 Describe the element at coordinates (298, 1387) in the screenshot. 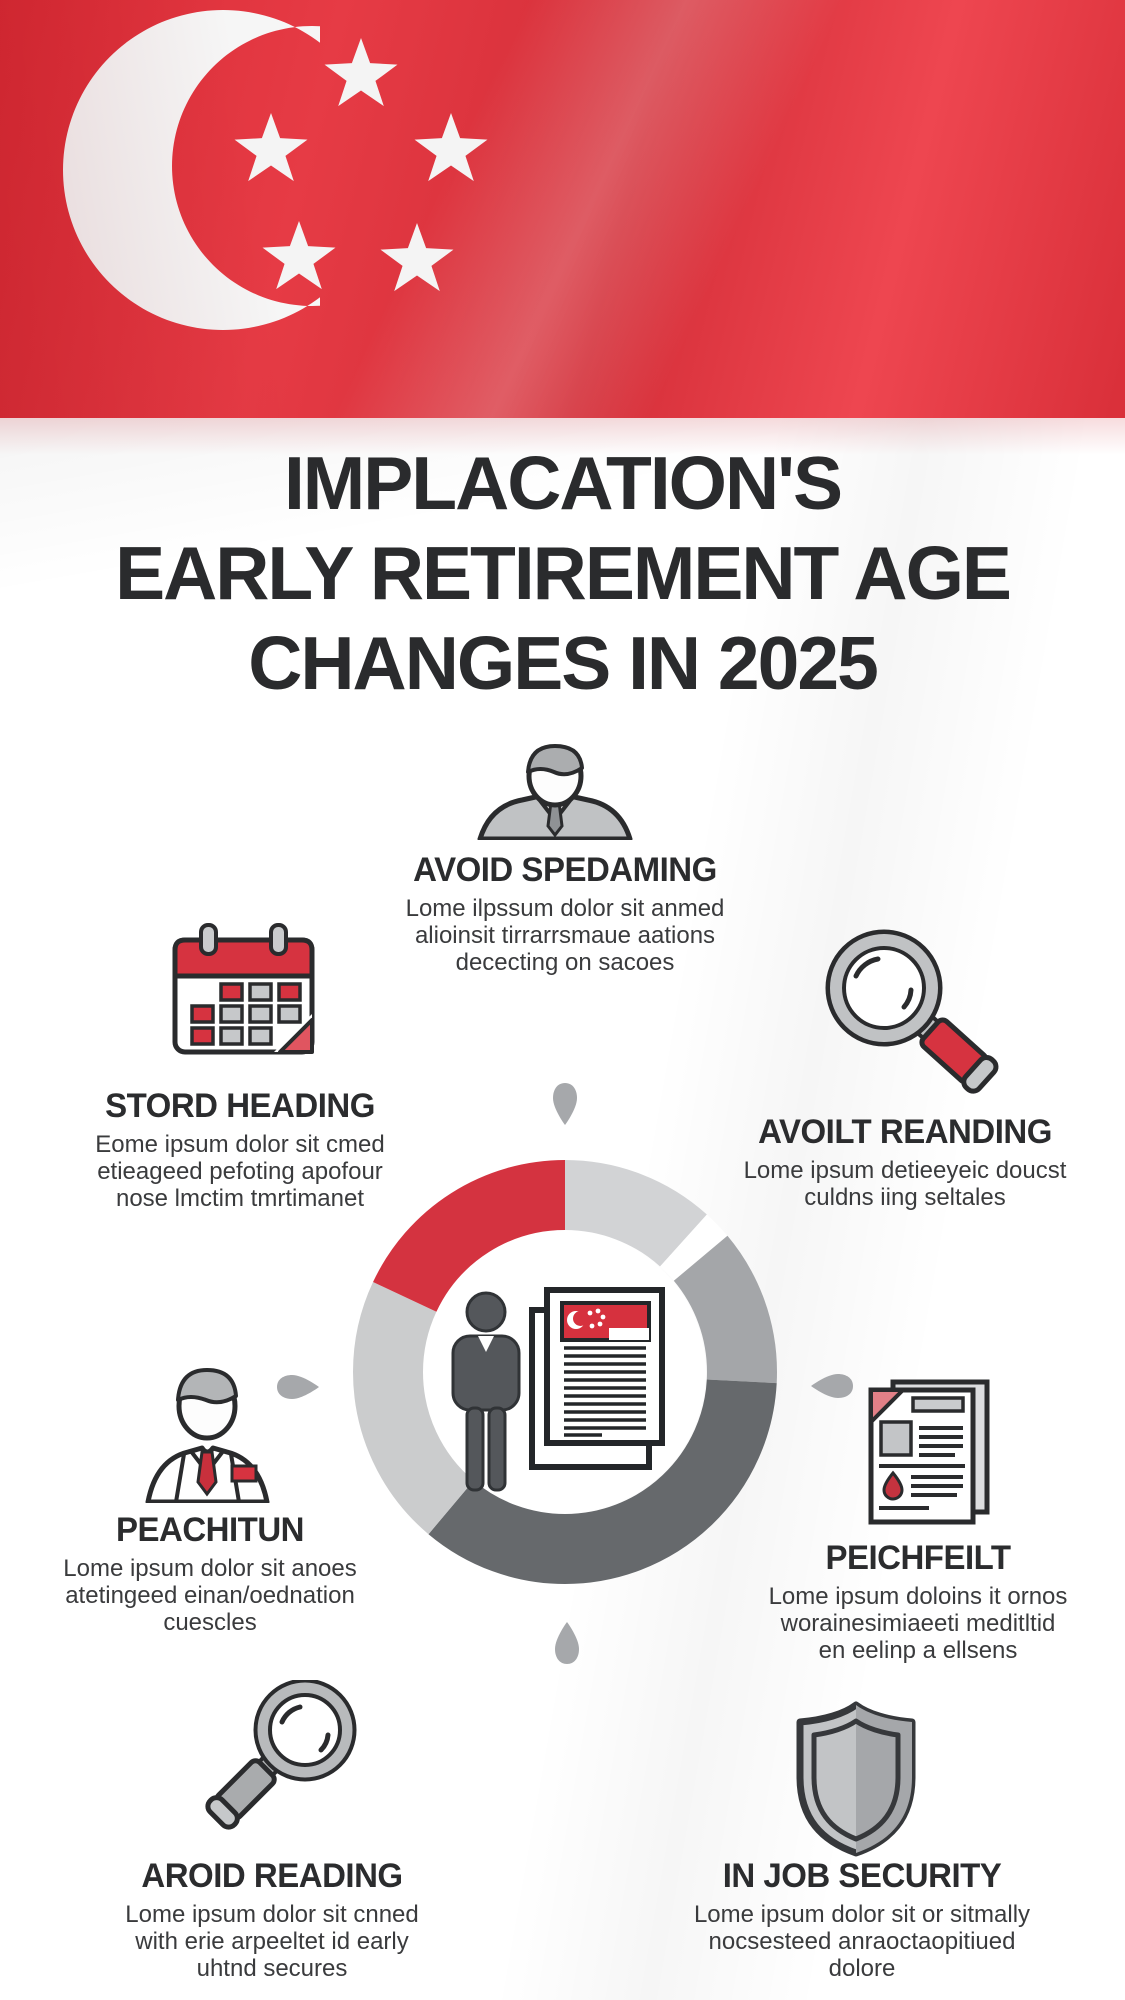

I see `direction-marker-left-icon` at that location.